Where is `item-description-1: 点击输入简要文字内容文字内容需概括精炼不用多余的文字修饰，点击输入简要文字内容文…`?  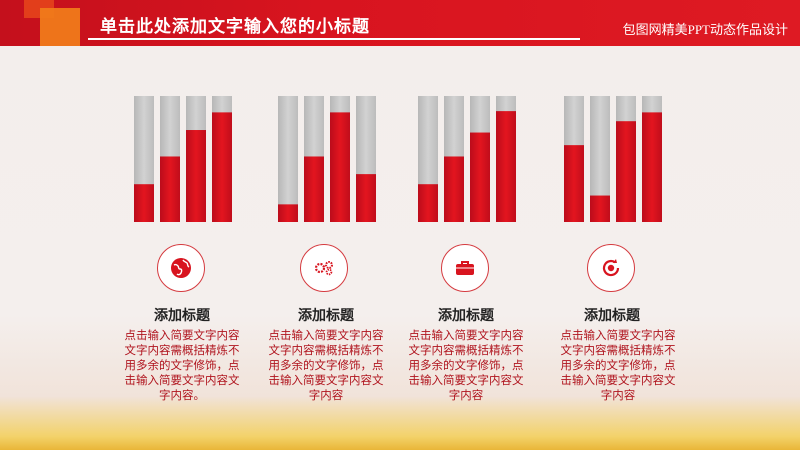 item-description-1: 点击输入简要文字内容文字内容需概括精炼不用多余的文字修饰，点击输入简要文字内容文… is located at coordinates (182, 365).